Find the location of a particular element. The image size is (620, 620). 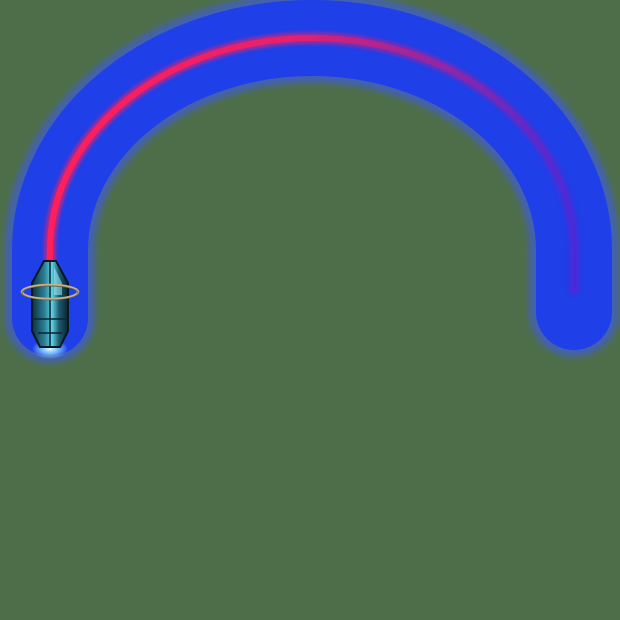

capsule-highlight is located at coordinates (58, 281).